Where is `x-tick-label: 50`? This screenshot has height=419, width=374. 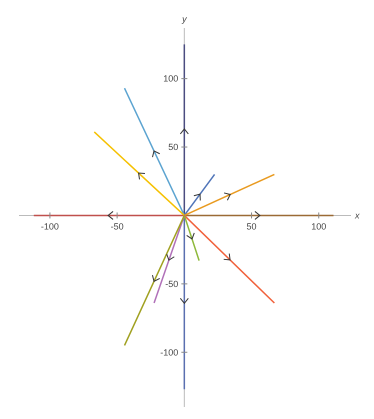
x-tick-label: 50 is located at coordinates (251, 226).